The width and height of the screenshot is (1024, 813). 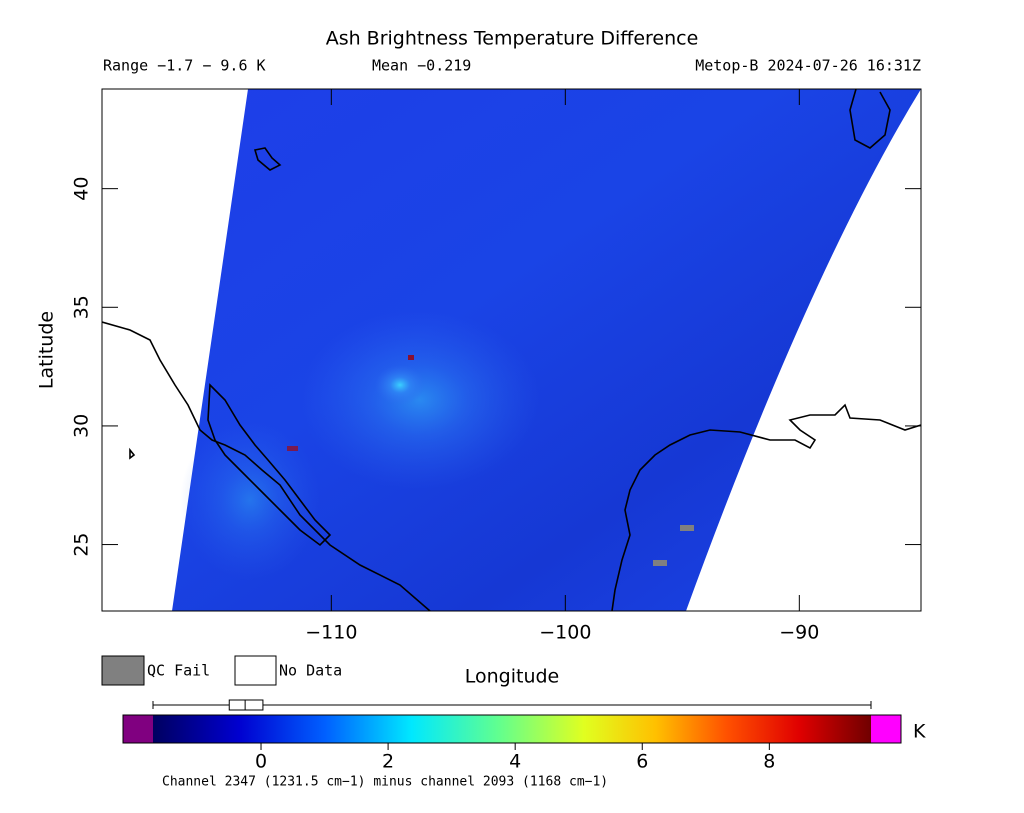 What do you see at coordinates (565, 633) in the screenshot?
I see `x-tick-label: −100` at bounding box center [565, 633].